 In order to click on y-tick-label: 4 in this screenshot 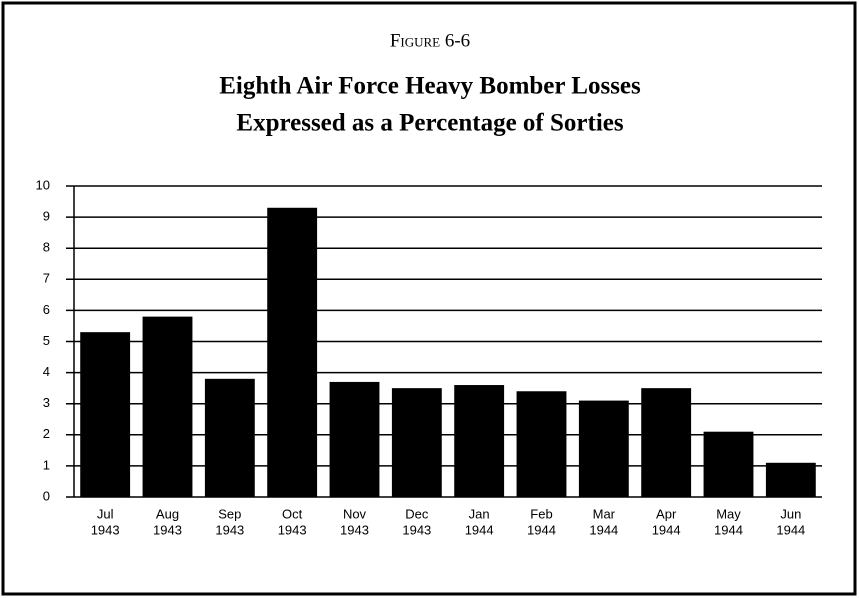, I will do `click(46, 371)`.